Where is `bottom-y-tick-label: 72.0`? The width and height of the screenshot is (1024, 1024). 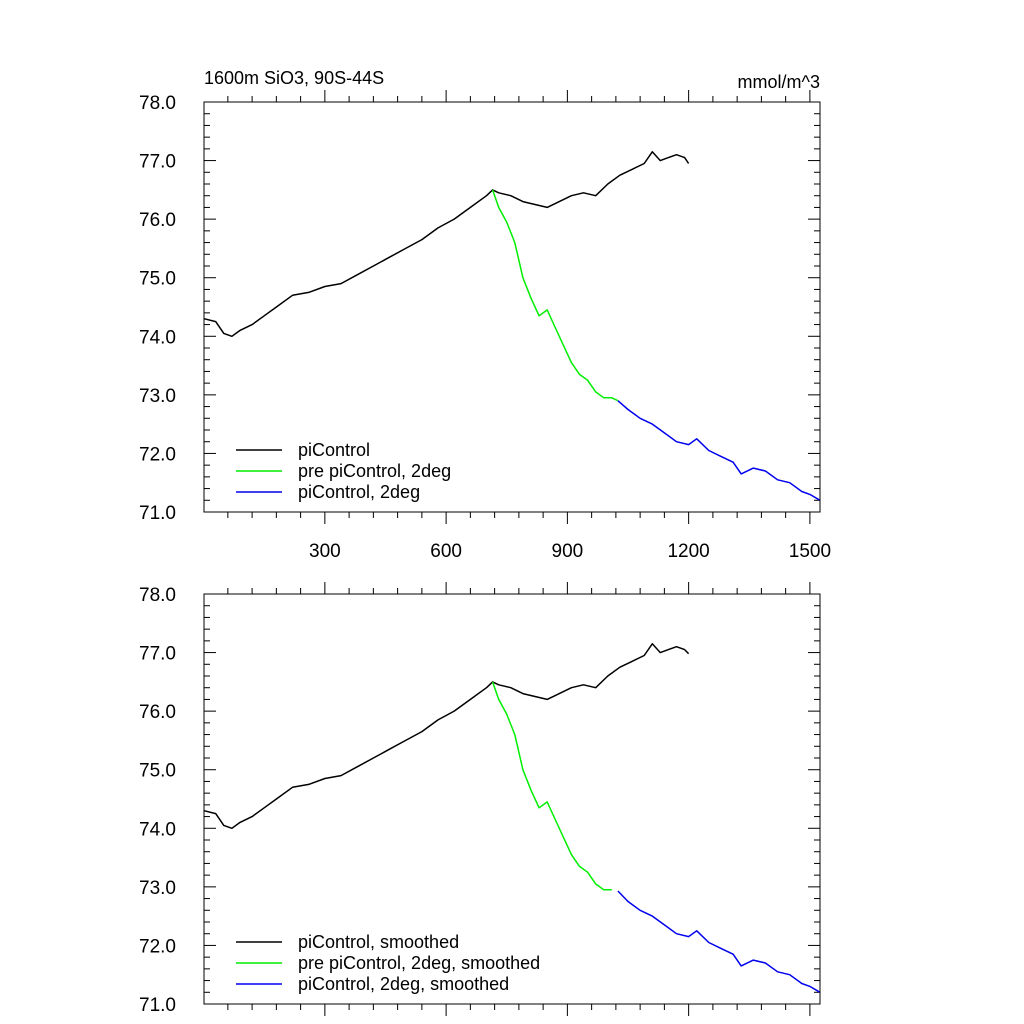
bottom-y-tick-label: 72.0 is located at coordinates (157, 946).